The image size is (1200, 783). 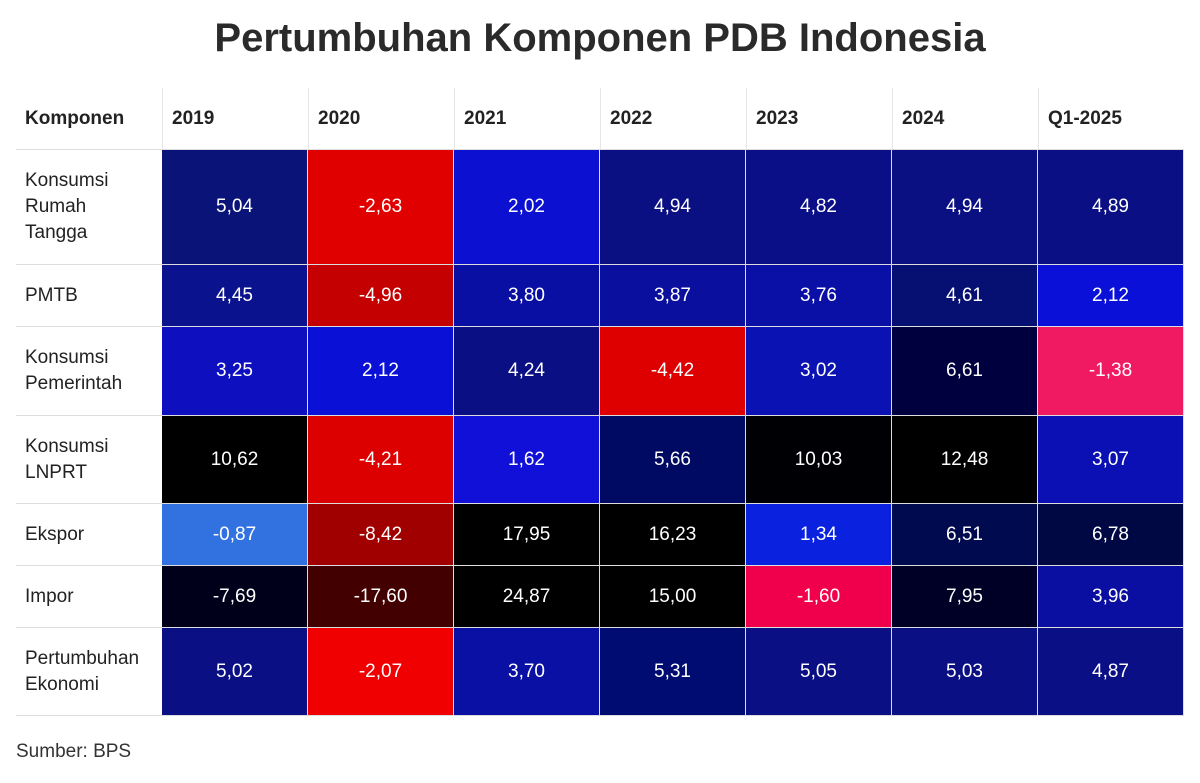 I want to click on column-header: Komponen, so click(x=89, y=119).